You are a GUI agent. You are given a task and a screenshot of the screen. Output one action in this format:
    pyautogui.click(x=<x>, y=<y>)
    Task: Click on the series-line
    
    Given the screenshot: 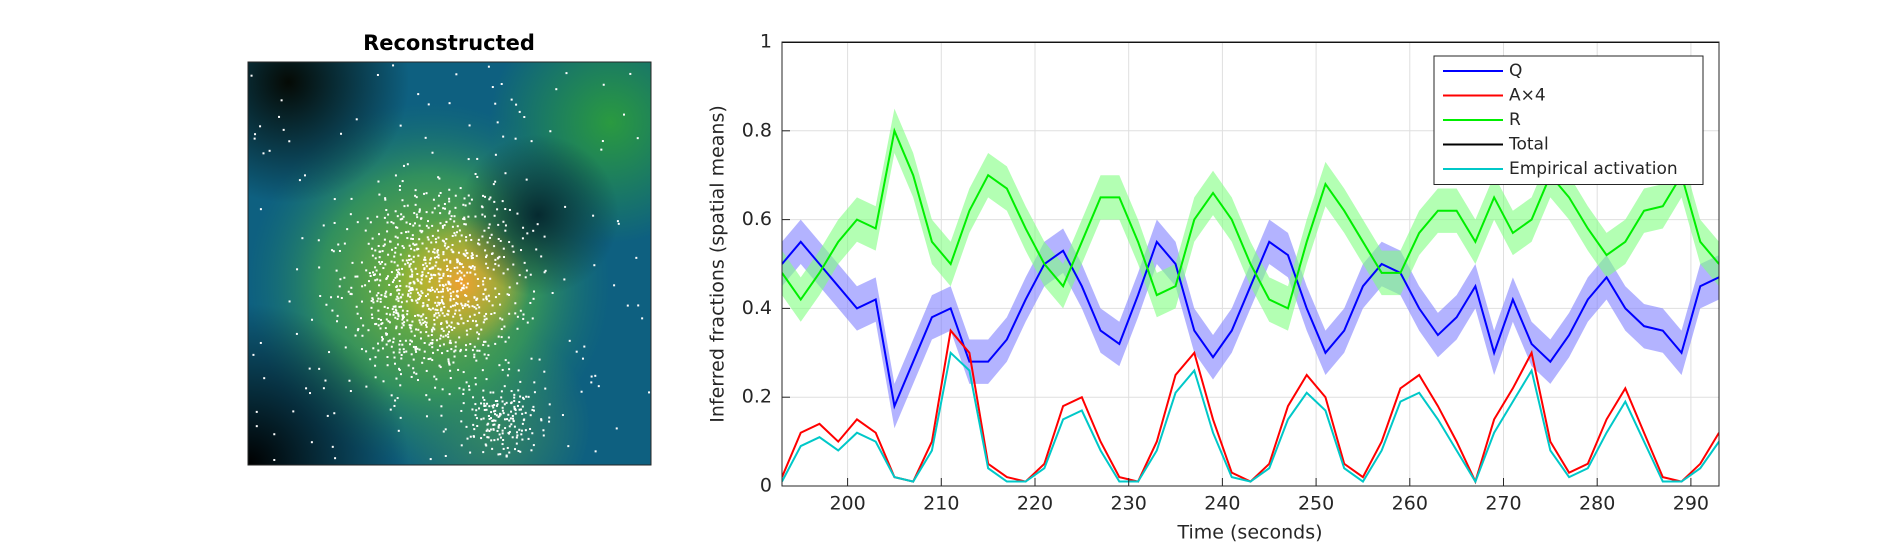 What is the action you would take?
    pyautogui.click(x=1250, y=417)
    